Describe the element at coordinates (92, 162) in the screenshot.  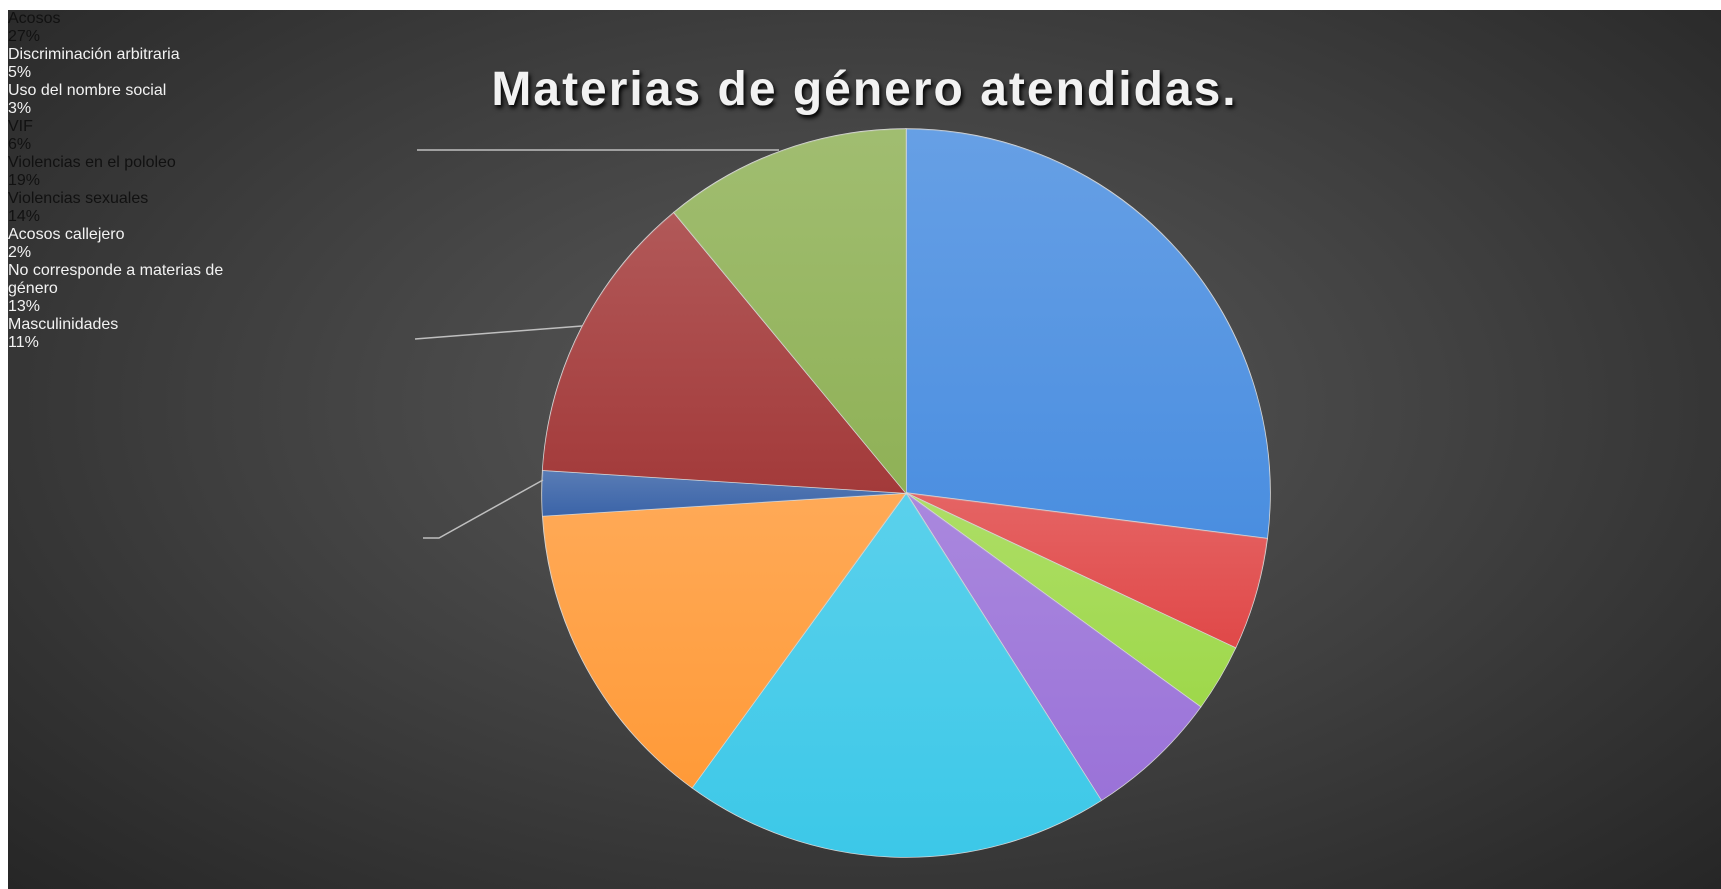
I see `label-category: Violencias en el pololeo` at that location.